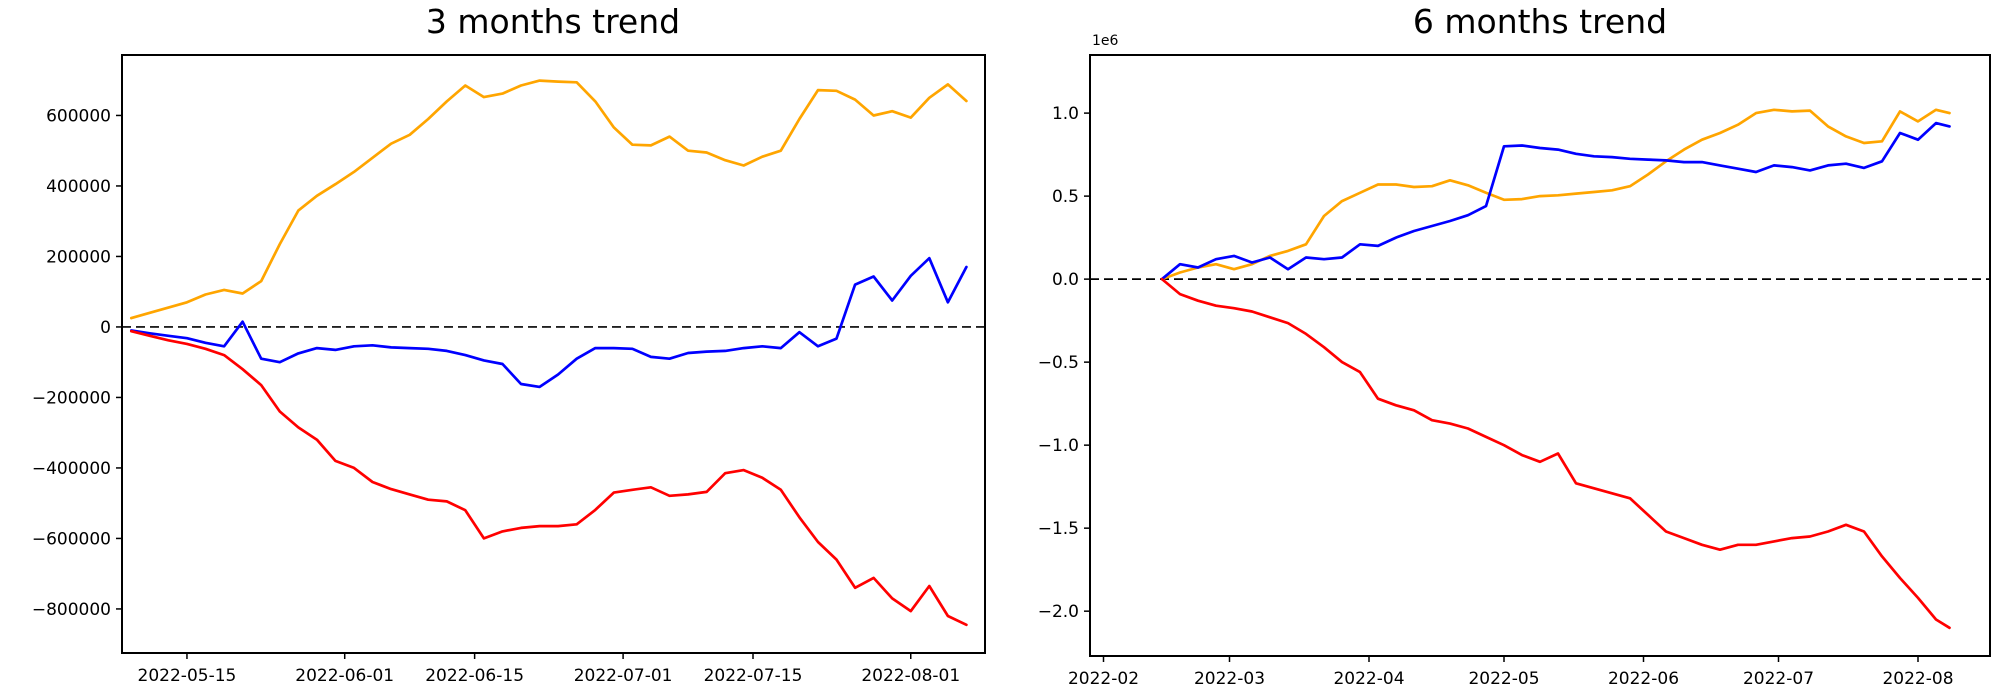  I want to click on trend-3m-x-tick-label: 2022-06-15, so click(474, 676).